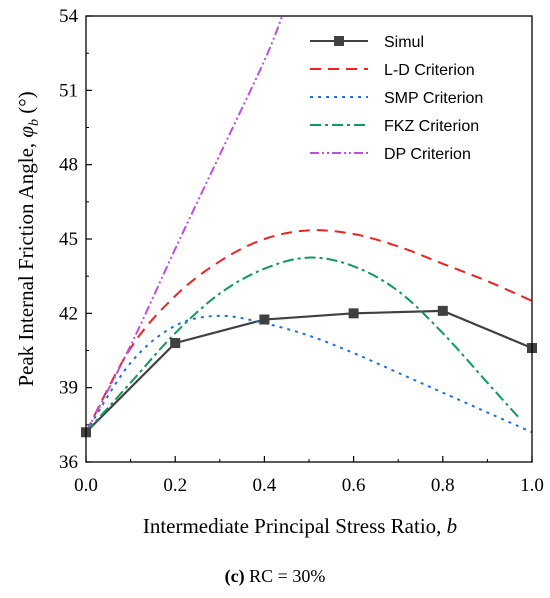  Describe the element at coordinates (285, 576) in the screenshot. I see `caption-text: RC = 30%` at that location.